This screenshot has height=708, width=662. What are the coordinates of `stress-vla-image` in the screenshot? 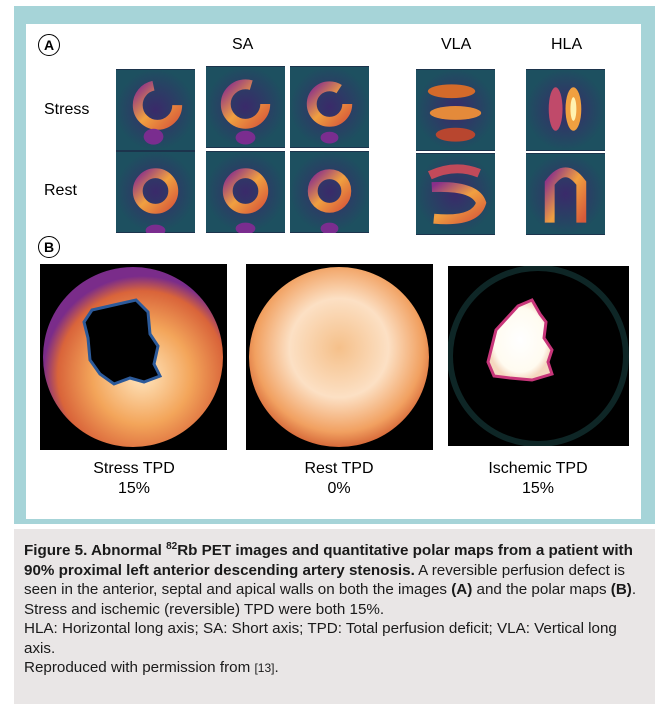 It's located at (455, 110).